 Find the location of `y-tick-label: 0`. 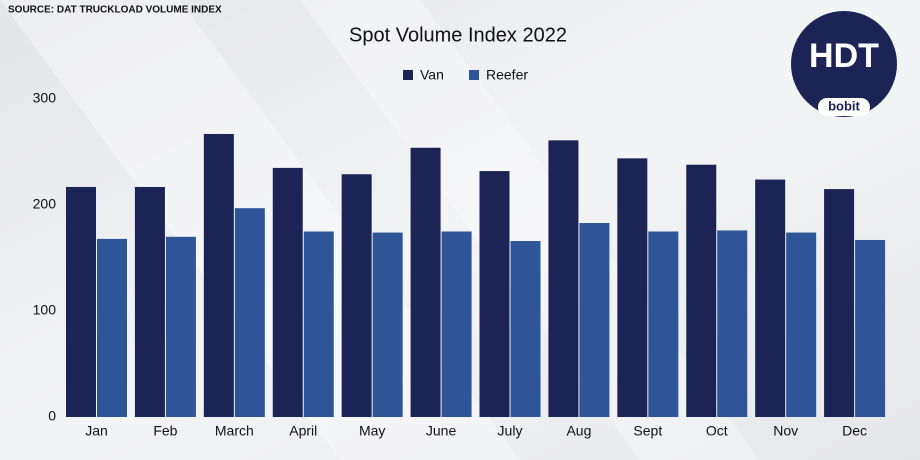

y-tick-label: 0 is located at coordinates (52, 416).